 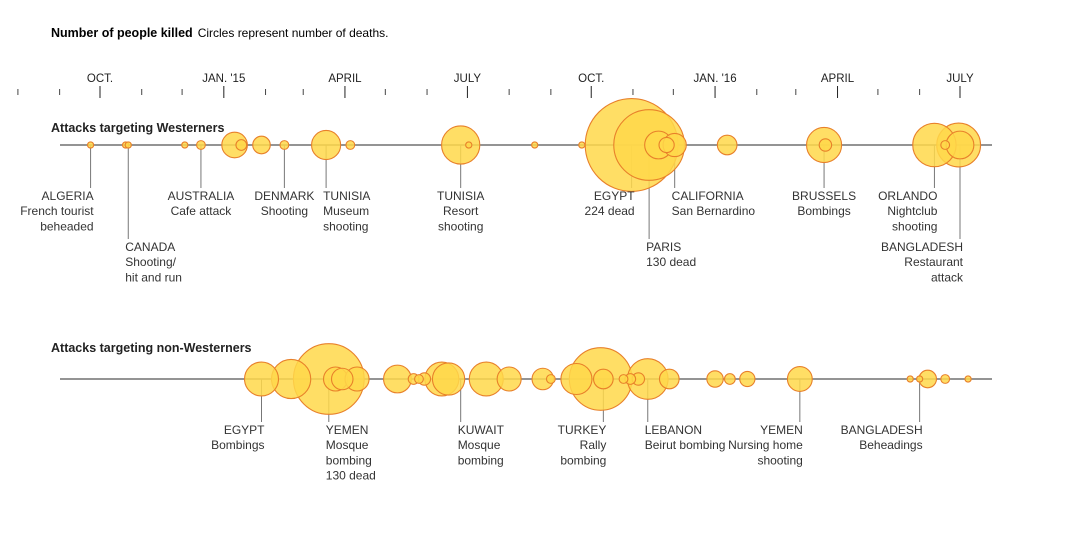 I want to click on event-label: PARIS 130 dead, so click(x=671, y=254).